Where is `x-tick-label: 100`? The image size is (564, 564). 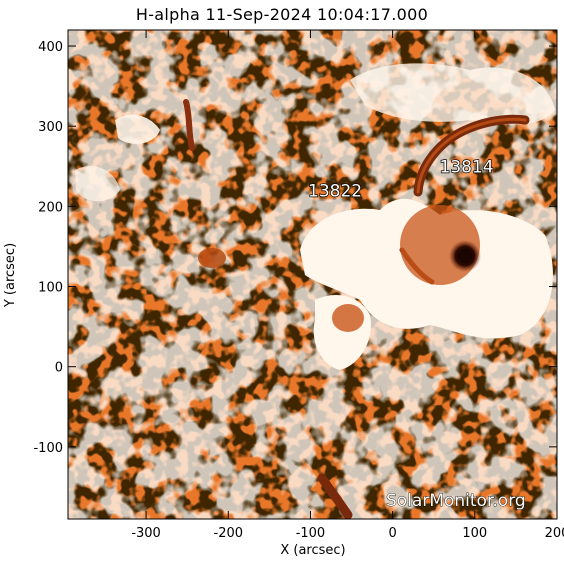 x-tick-label: 100 is located at coordinates (474, 533).